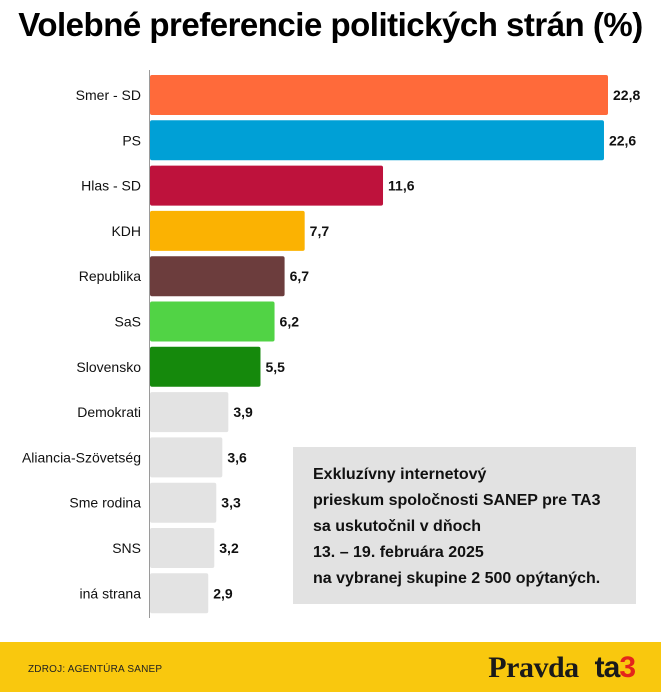 This screenshot has width=661, height=692. What do you see at coordinates (400, 474) in the screenshot?
I see `note-line: Exkluzívny internetový` at bounding box center [400, 474].